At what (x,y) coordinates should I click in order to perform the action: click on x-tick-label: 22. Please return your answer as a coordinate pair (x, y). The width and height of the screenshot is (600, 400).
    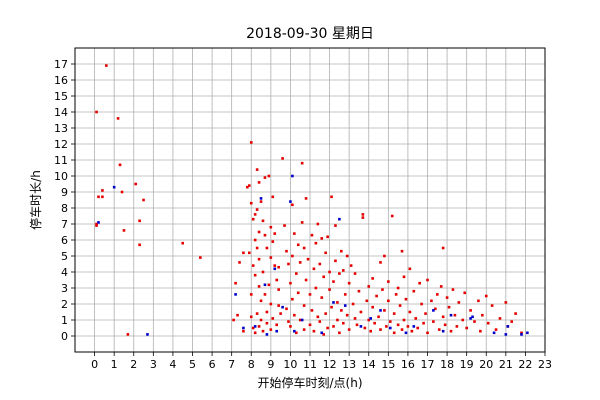
    Looking at the image, I should click on (525, 364).